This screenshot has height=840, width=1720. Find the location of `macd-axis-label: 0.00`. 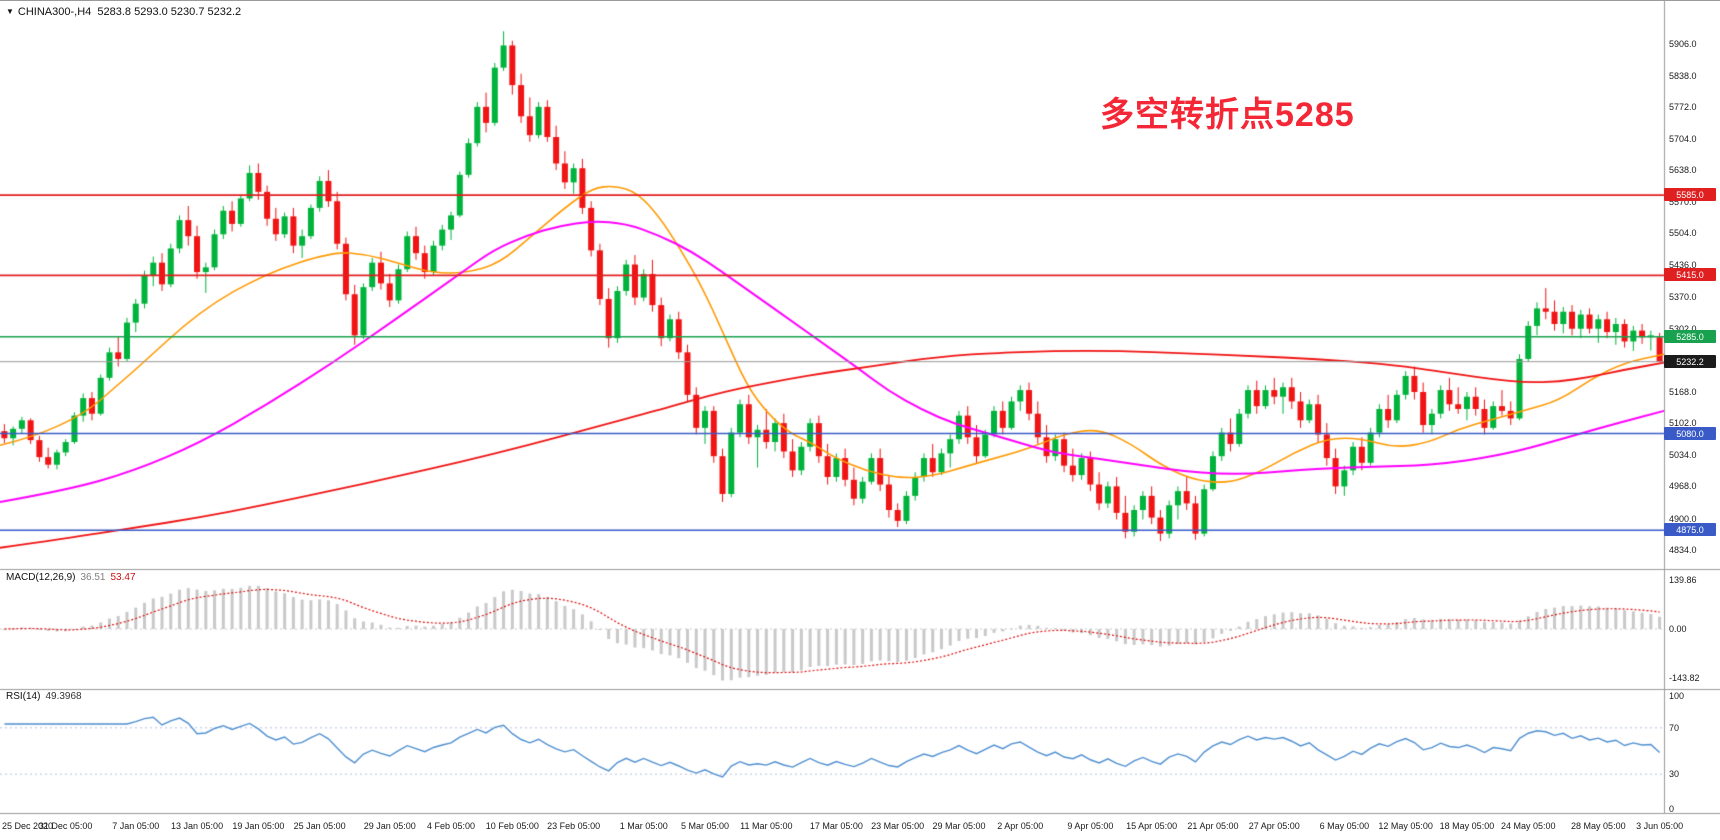

macd-axis-label: 0.00 is located at coordinates (1678, 629).